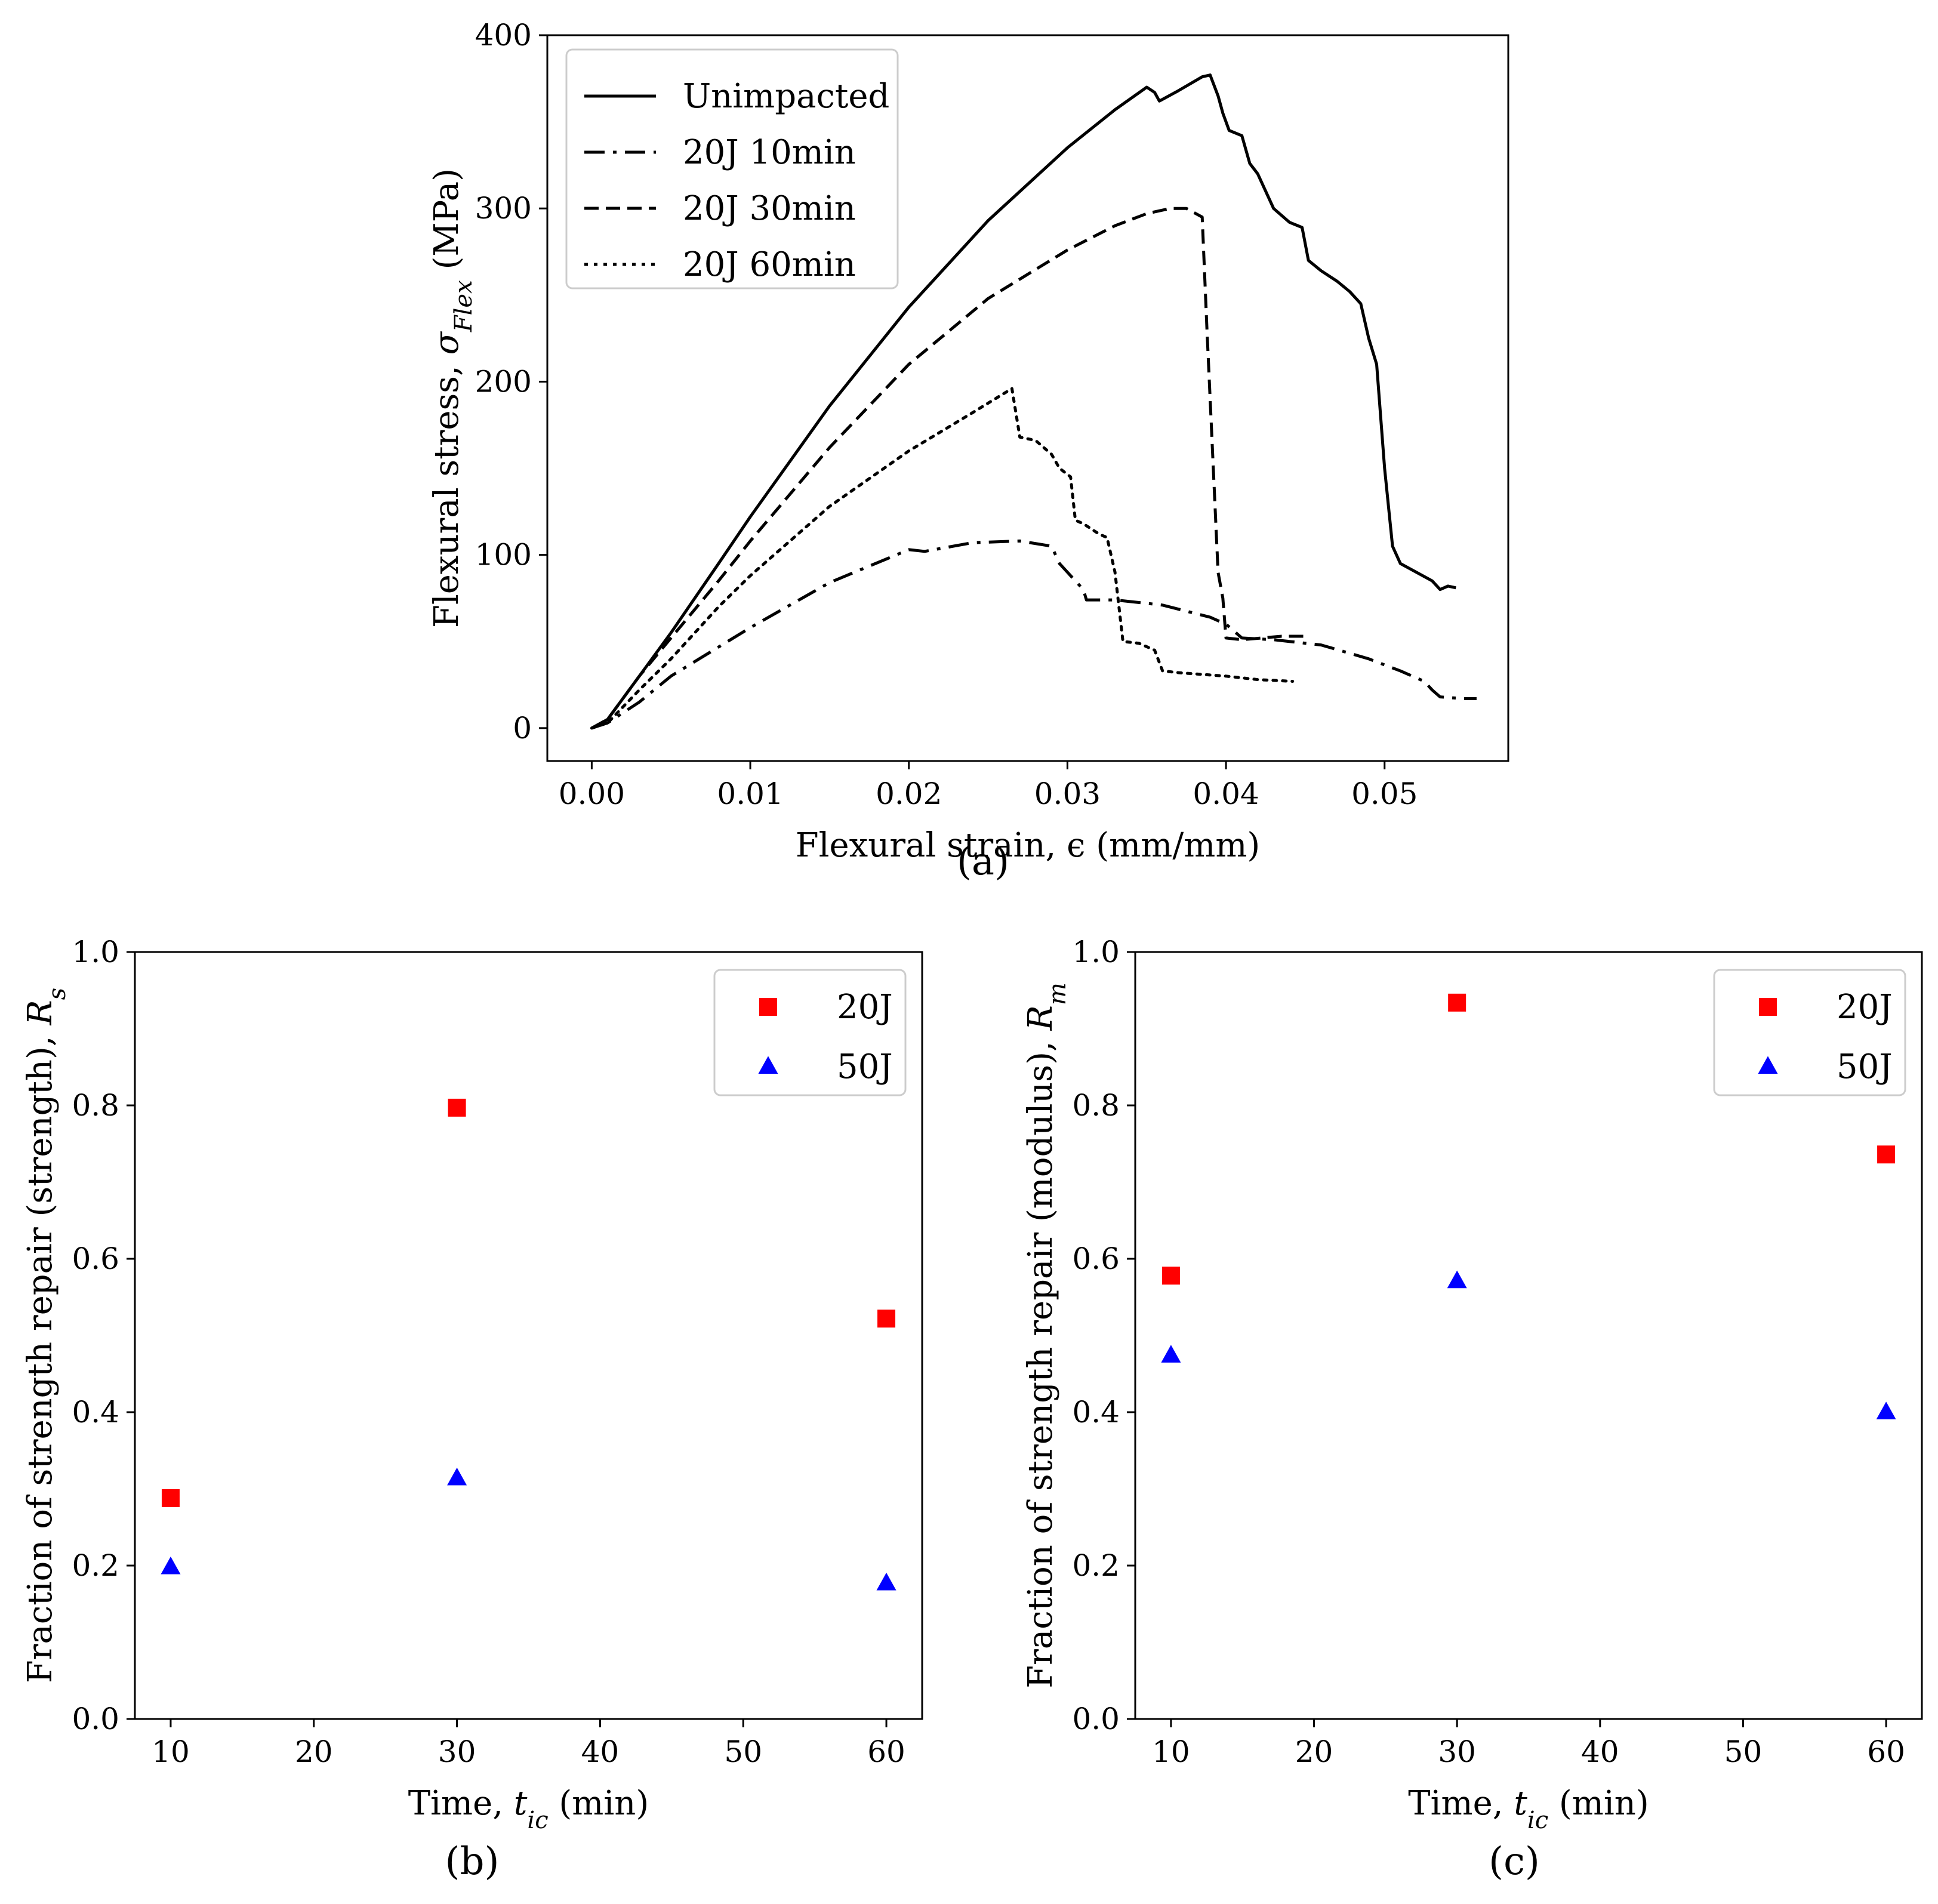 Image resolution: width=1938 pixels, height=1904 pixels. I want to click on panel-caption: (b), so click(472, 1862).